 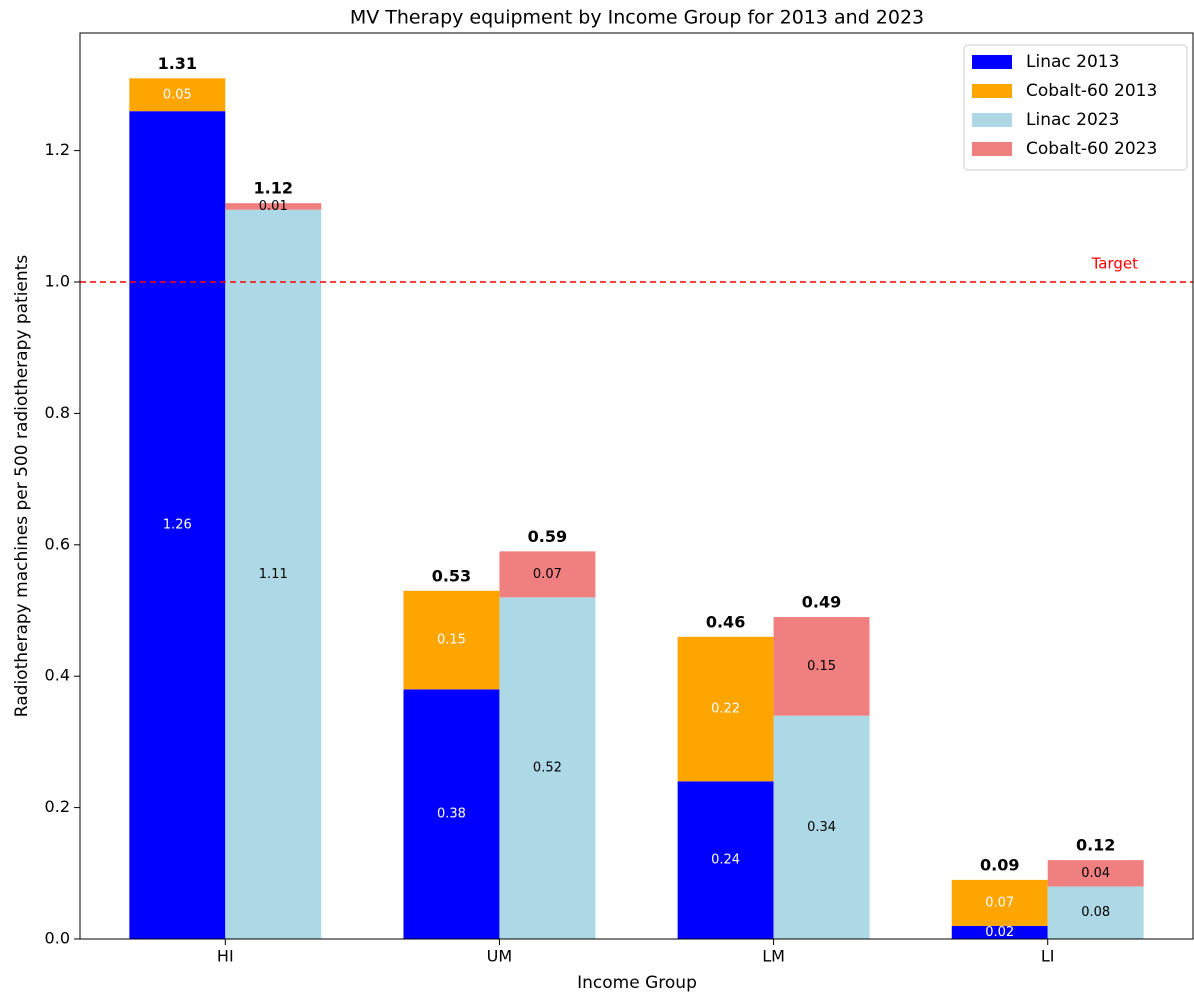 I want to click on segment-label: 0.52, so click(x=547, y=768).